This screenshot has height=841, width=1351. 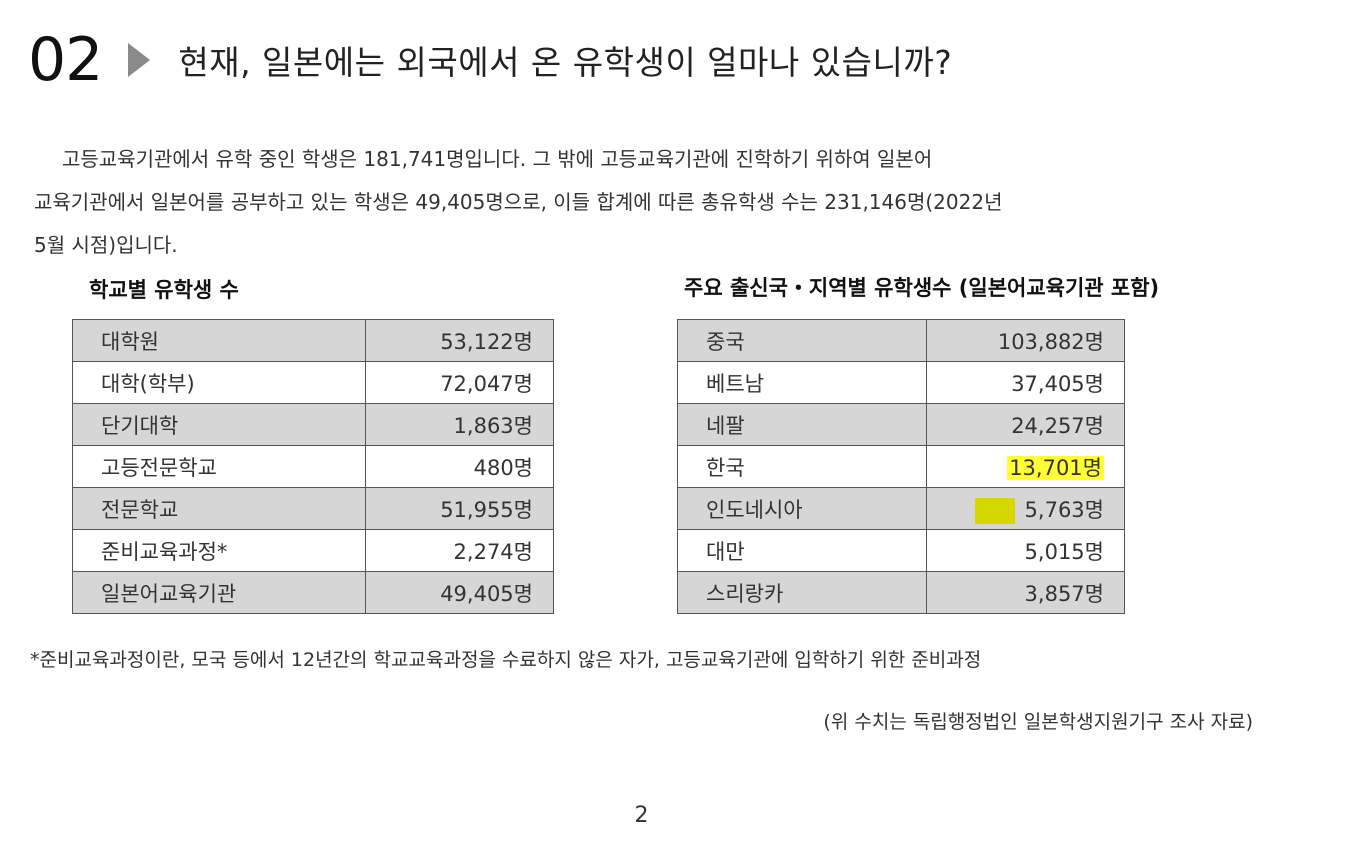 What do you see at coordinates (802, 508) in the screenshot?
I see `table-cell-label: 인도네시아` at bounding box center [802, 508].